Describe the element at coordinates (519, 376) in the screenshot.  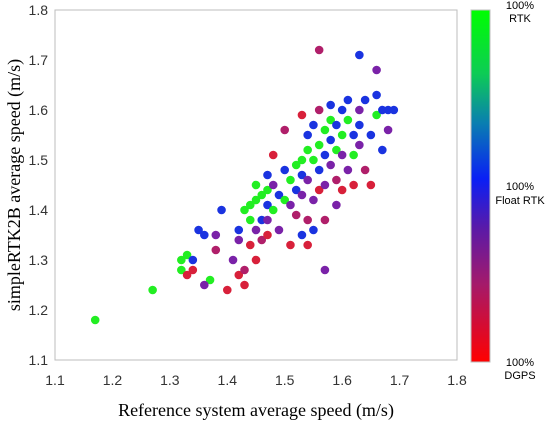
I see `colorbar-dgps-name: DGPS` at that location.